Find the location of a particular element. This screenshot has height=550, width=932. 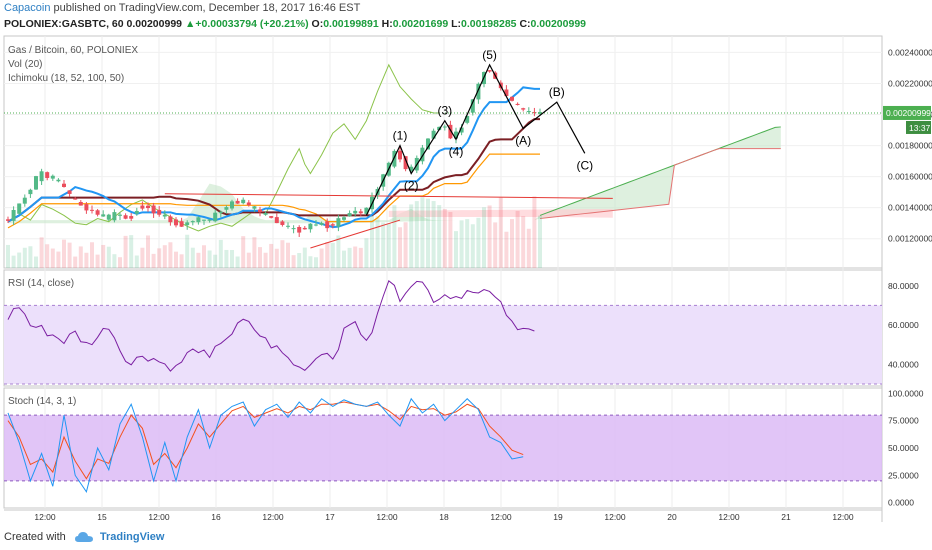

price-tick-label: 0.00140000 is located at coordinates (910, 208).